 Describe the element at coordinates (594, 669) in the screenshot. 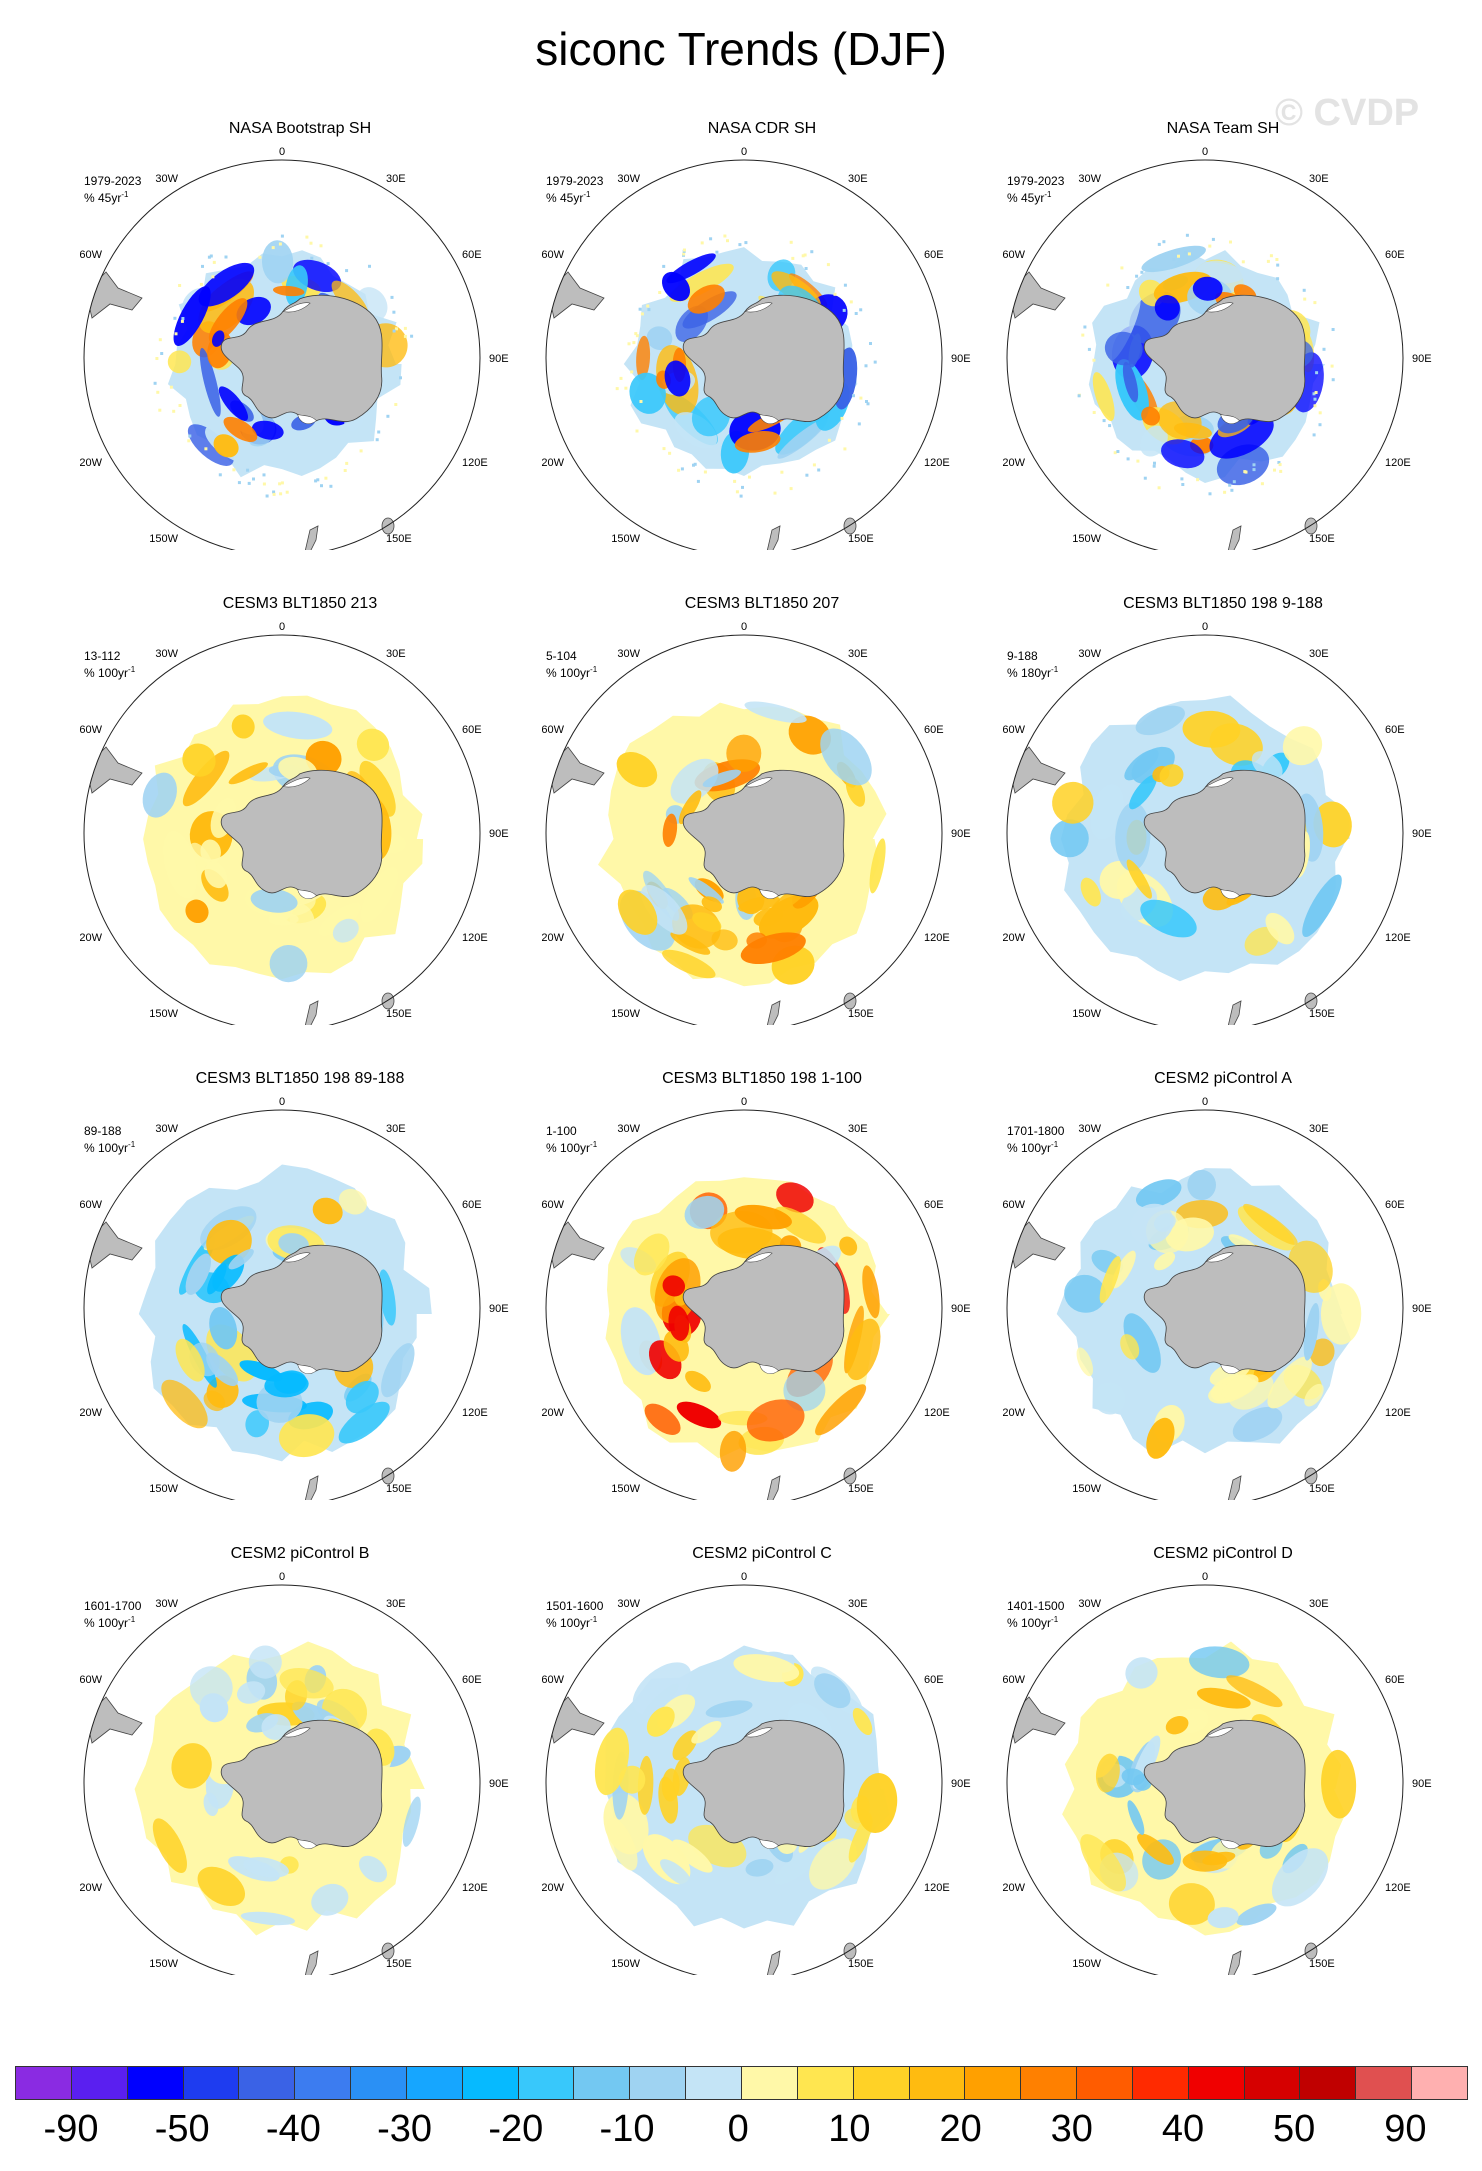

I see `panel-units-exponent: -1` at that location.